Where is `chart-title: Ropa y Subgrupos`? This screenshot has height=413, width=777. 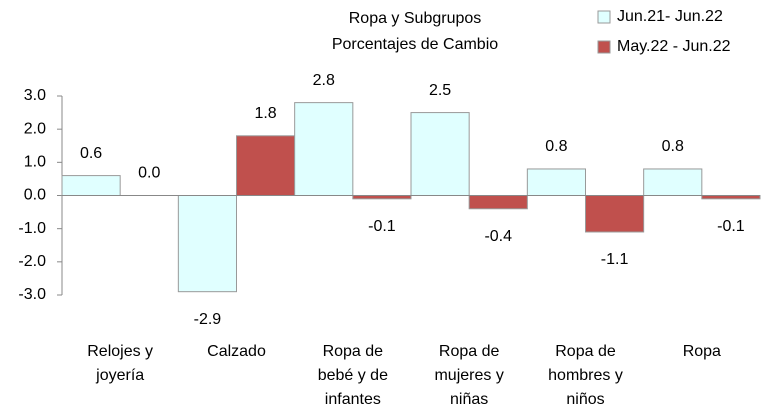 chart-title: Ropa y Subgrupos is located at coordinates (415, 18).